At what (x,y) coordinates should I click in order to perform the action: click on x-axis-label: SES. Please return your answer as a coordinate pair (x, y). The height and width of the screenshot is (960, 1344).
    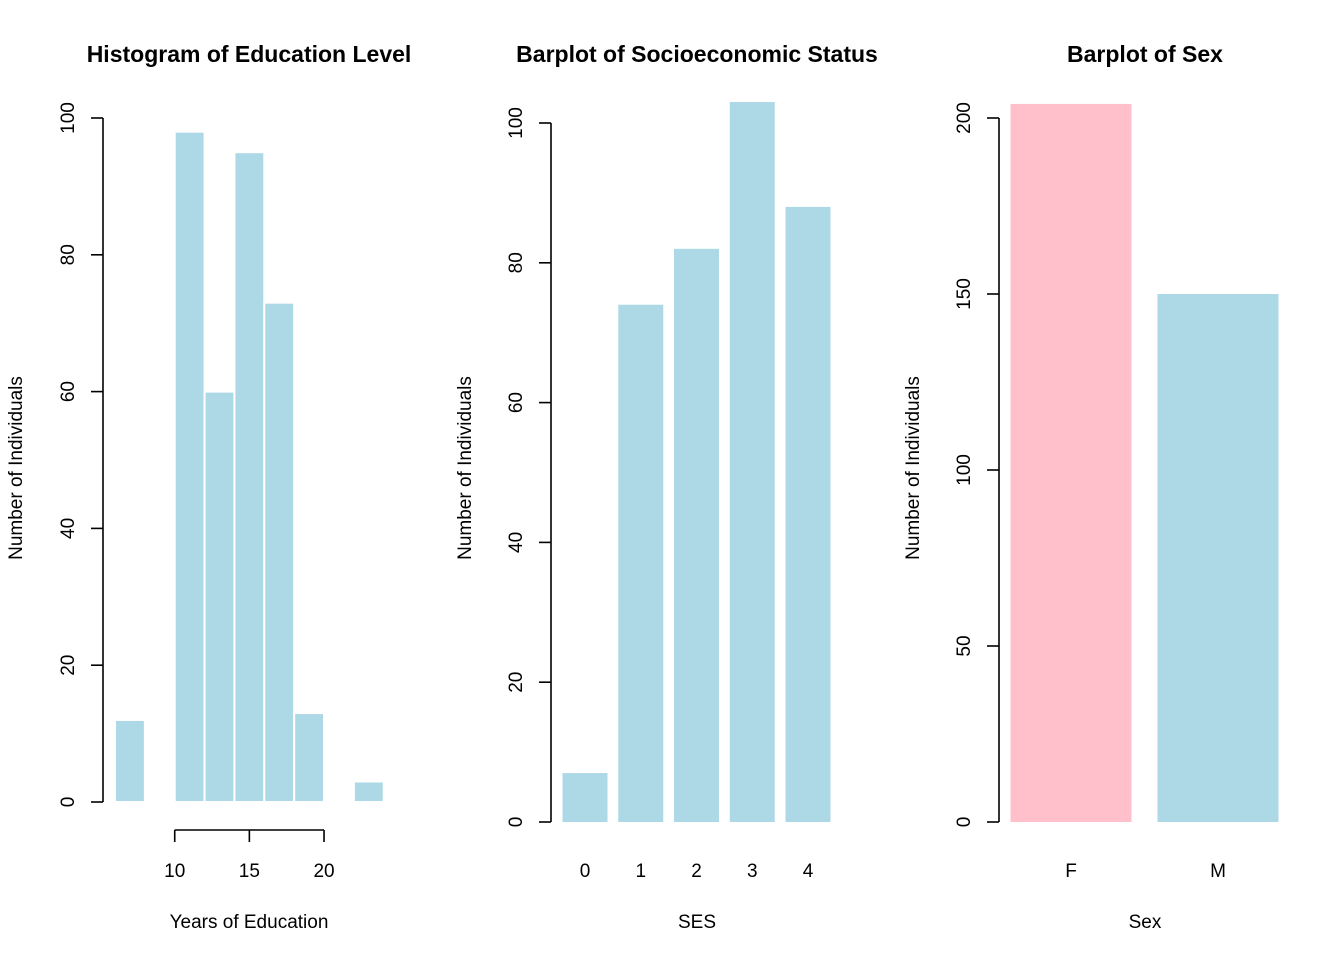
    Looking at the image, I should click on (697, 922).